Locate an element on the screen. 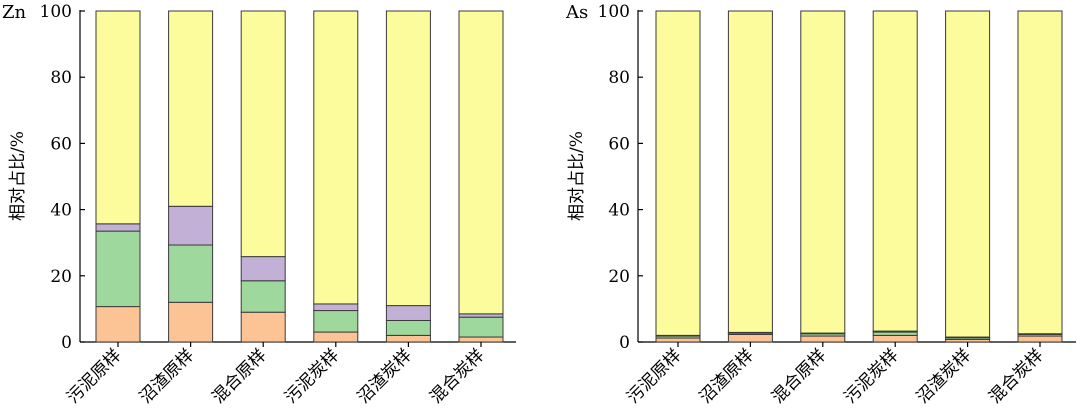 The image size is (1080, 417). as-y-tick-label: 0 is located at coordinates (624, 343).